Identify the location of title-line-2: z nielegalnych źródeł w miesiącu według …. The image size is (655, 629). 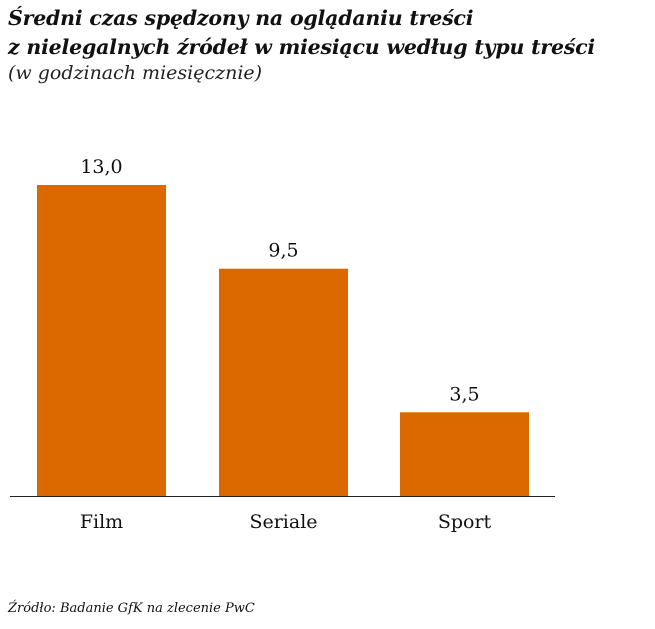
(302, 47).